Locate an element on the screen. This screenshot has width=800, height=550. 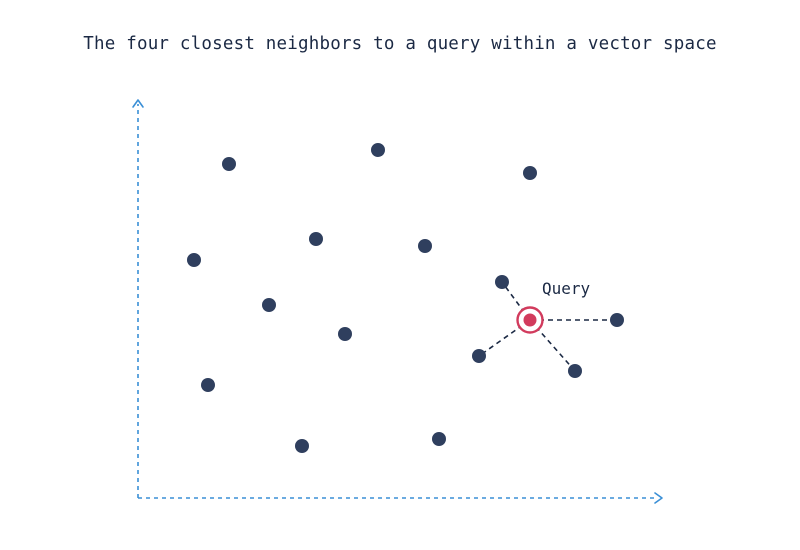
neighbor-link is located at coordinates (516, 301).